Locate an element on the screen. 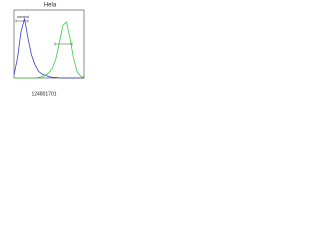 Image resolution: width=320 pixels, height=240 pixels. footnote: 124801701 is located at coordinates (43, 94).